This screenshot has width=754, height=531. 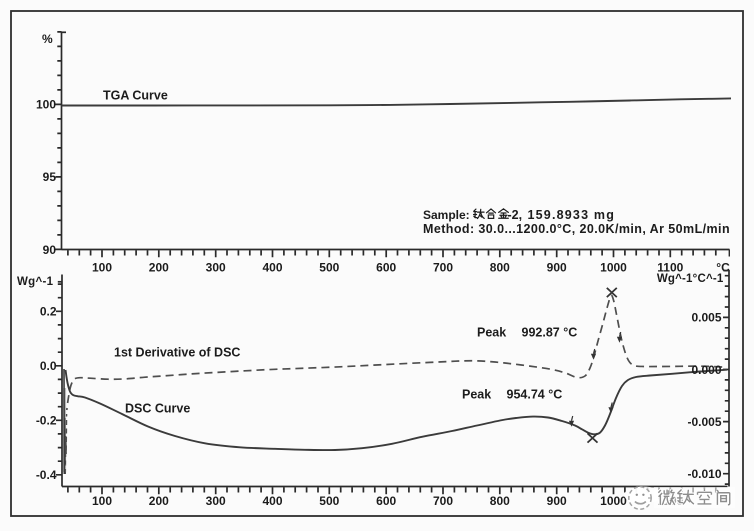 I want to click on svg-text: 954.74 °C, so click(x=535, y=395).